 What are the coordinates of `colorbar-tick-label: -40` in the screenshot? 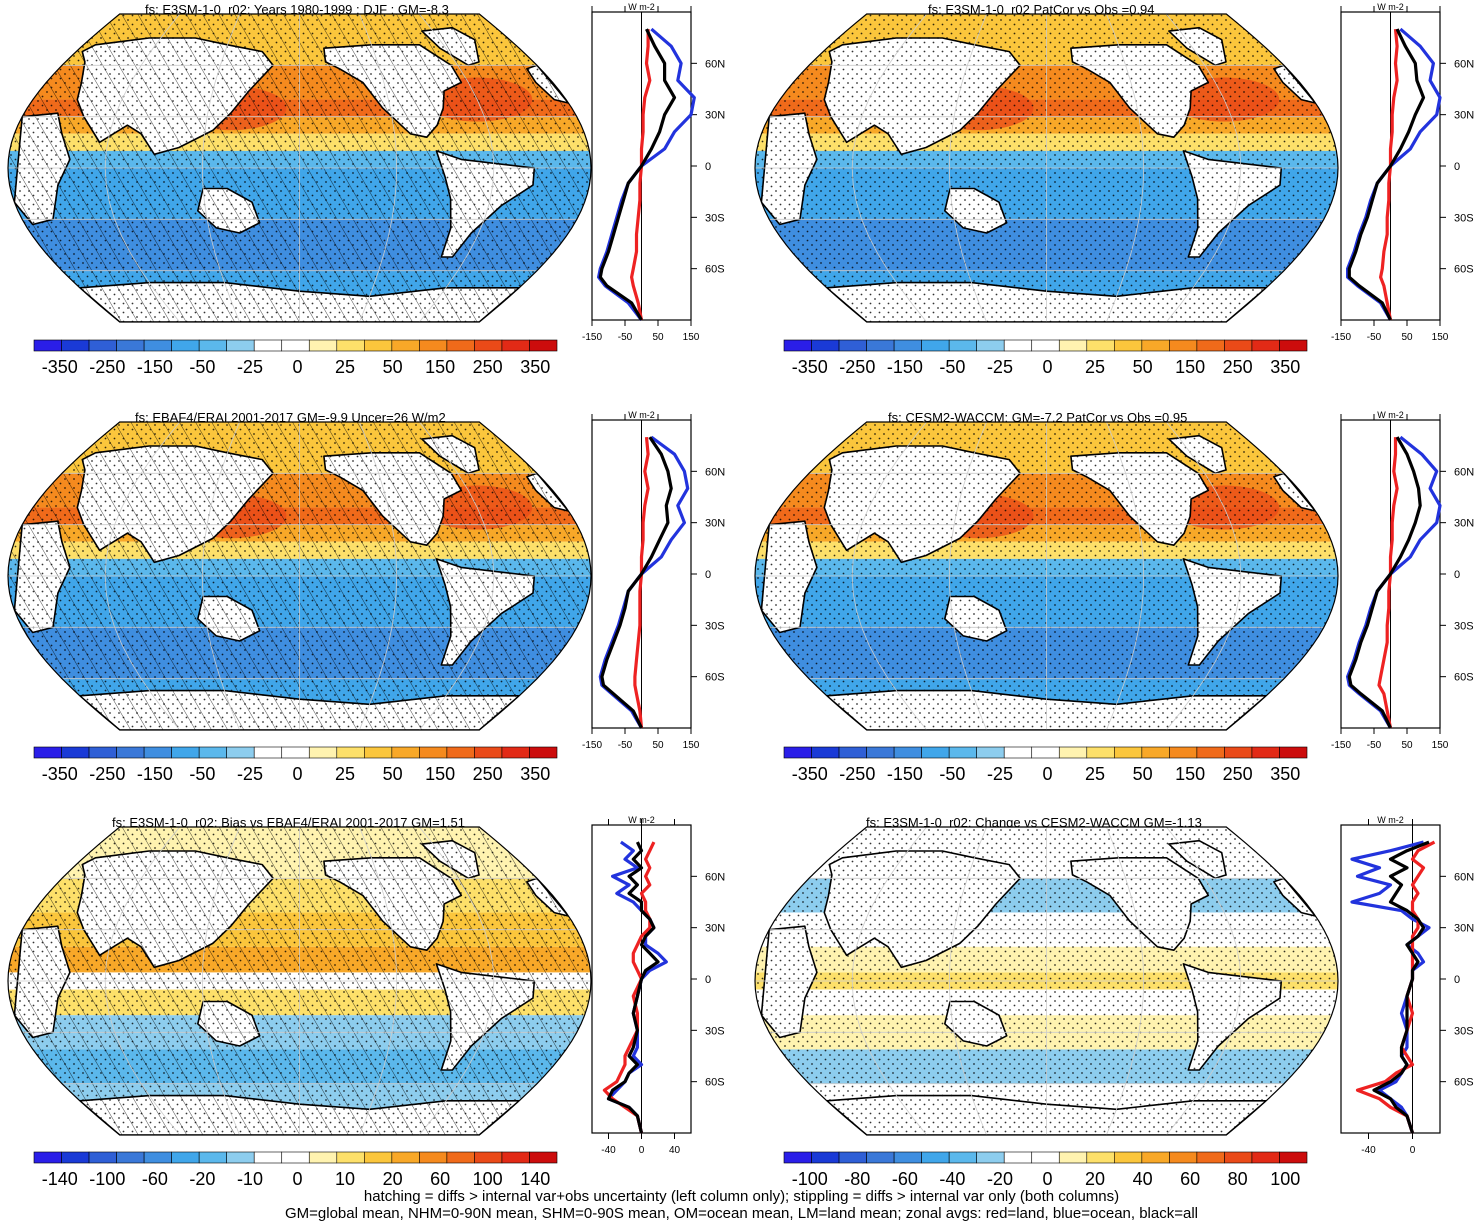 It's located at (952, 1179).